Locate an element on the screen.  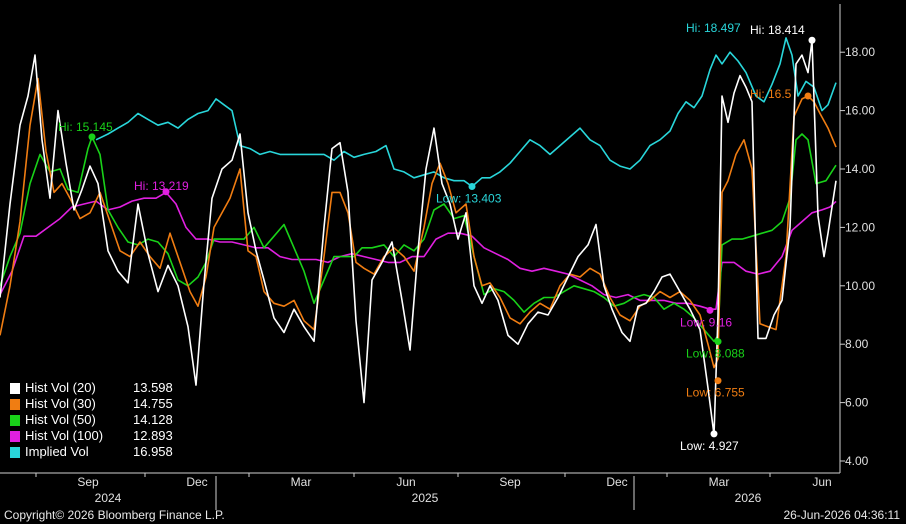
x-year-label: 2024 is located at coordinates (108, 498).